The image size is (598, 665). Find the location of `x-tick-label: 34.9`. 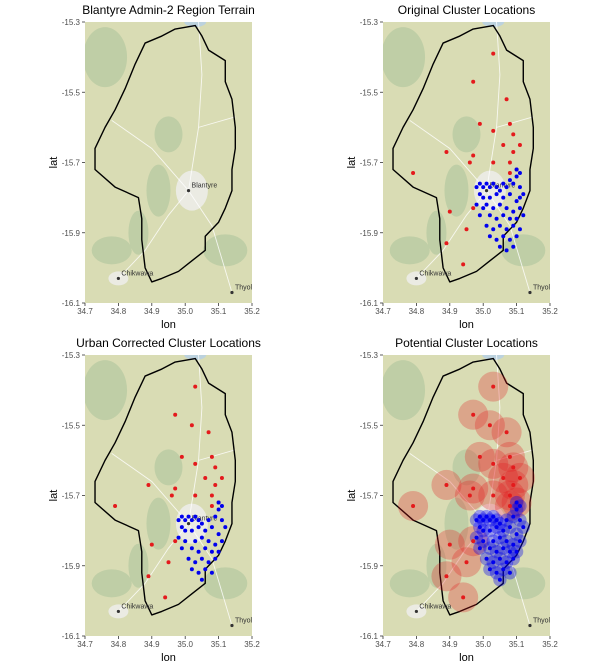

x-tick-label: 34.9 is located at coordinates (450, 644).